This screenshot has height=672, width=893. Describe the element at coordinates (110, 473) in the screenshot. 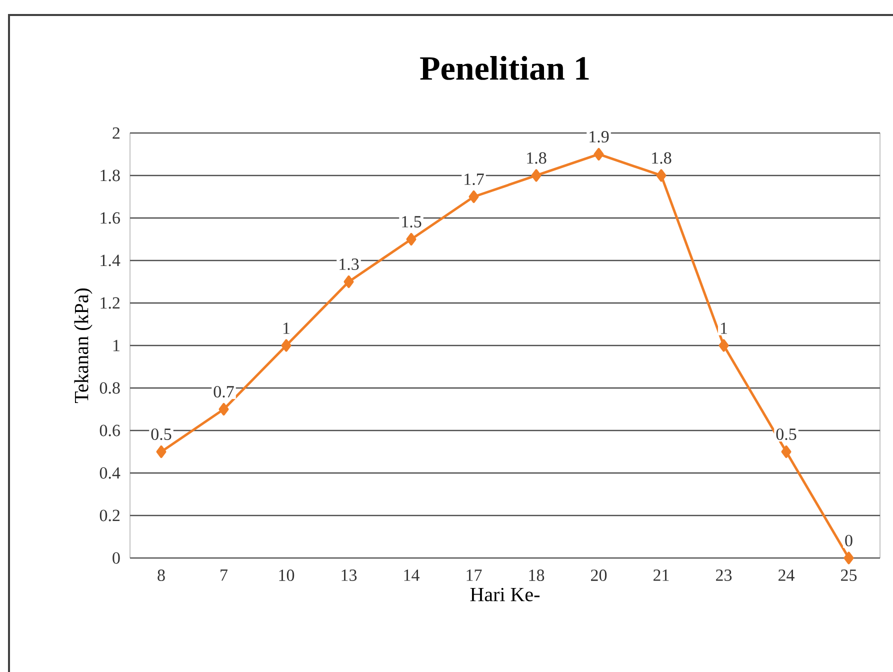

I see `y-tick-label: 0.4` at that location.